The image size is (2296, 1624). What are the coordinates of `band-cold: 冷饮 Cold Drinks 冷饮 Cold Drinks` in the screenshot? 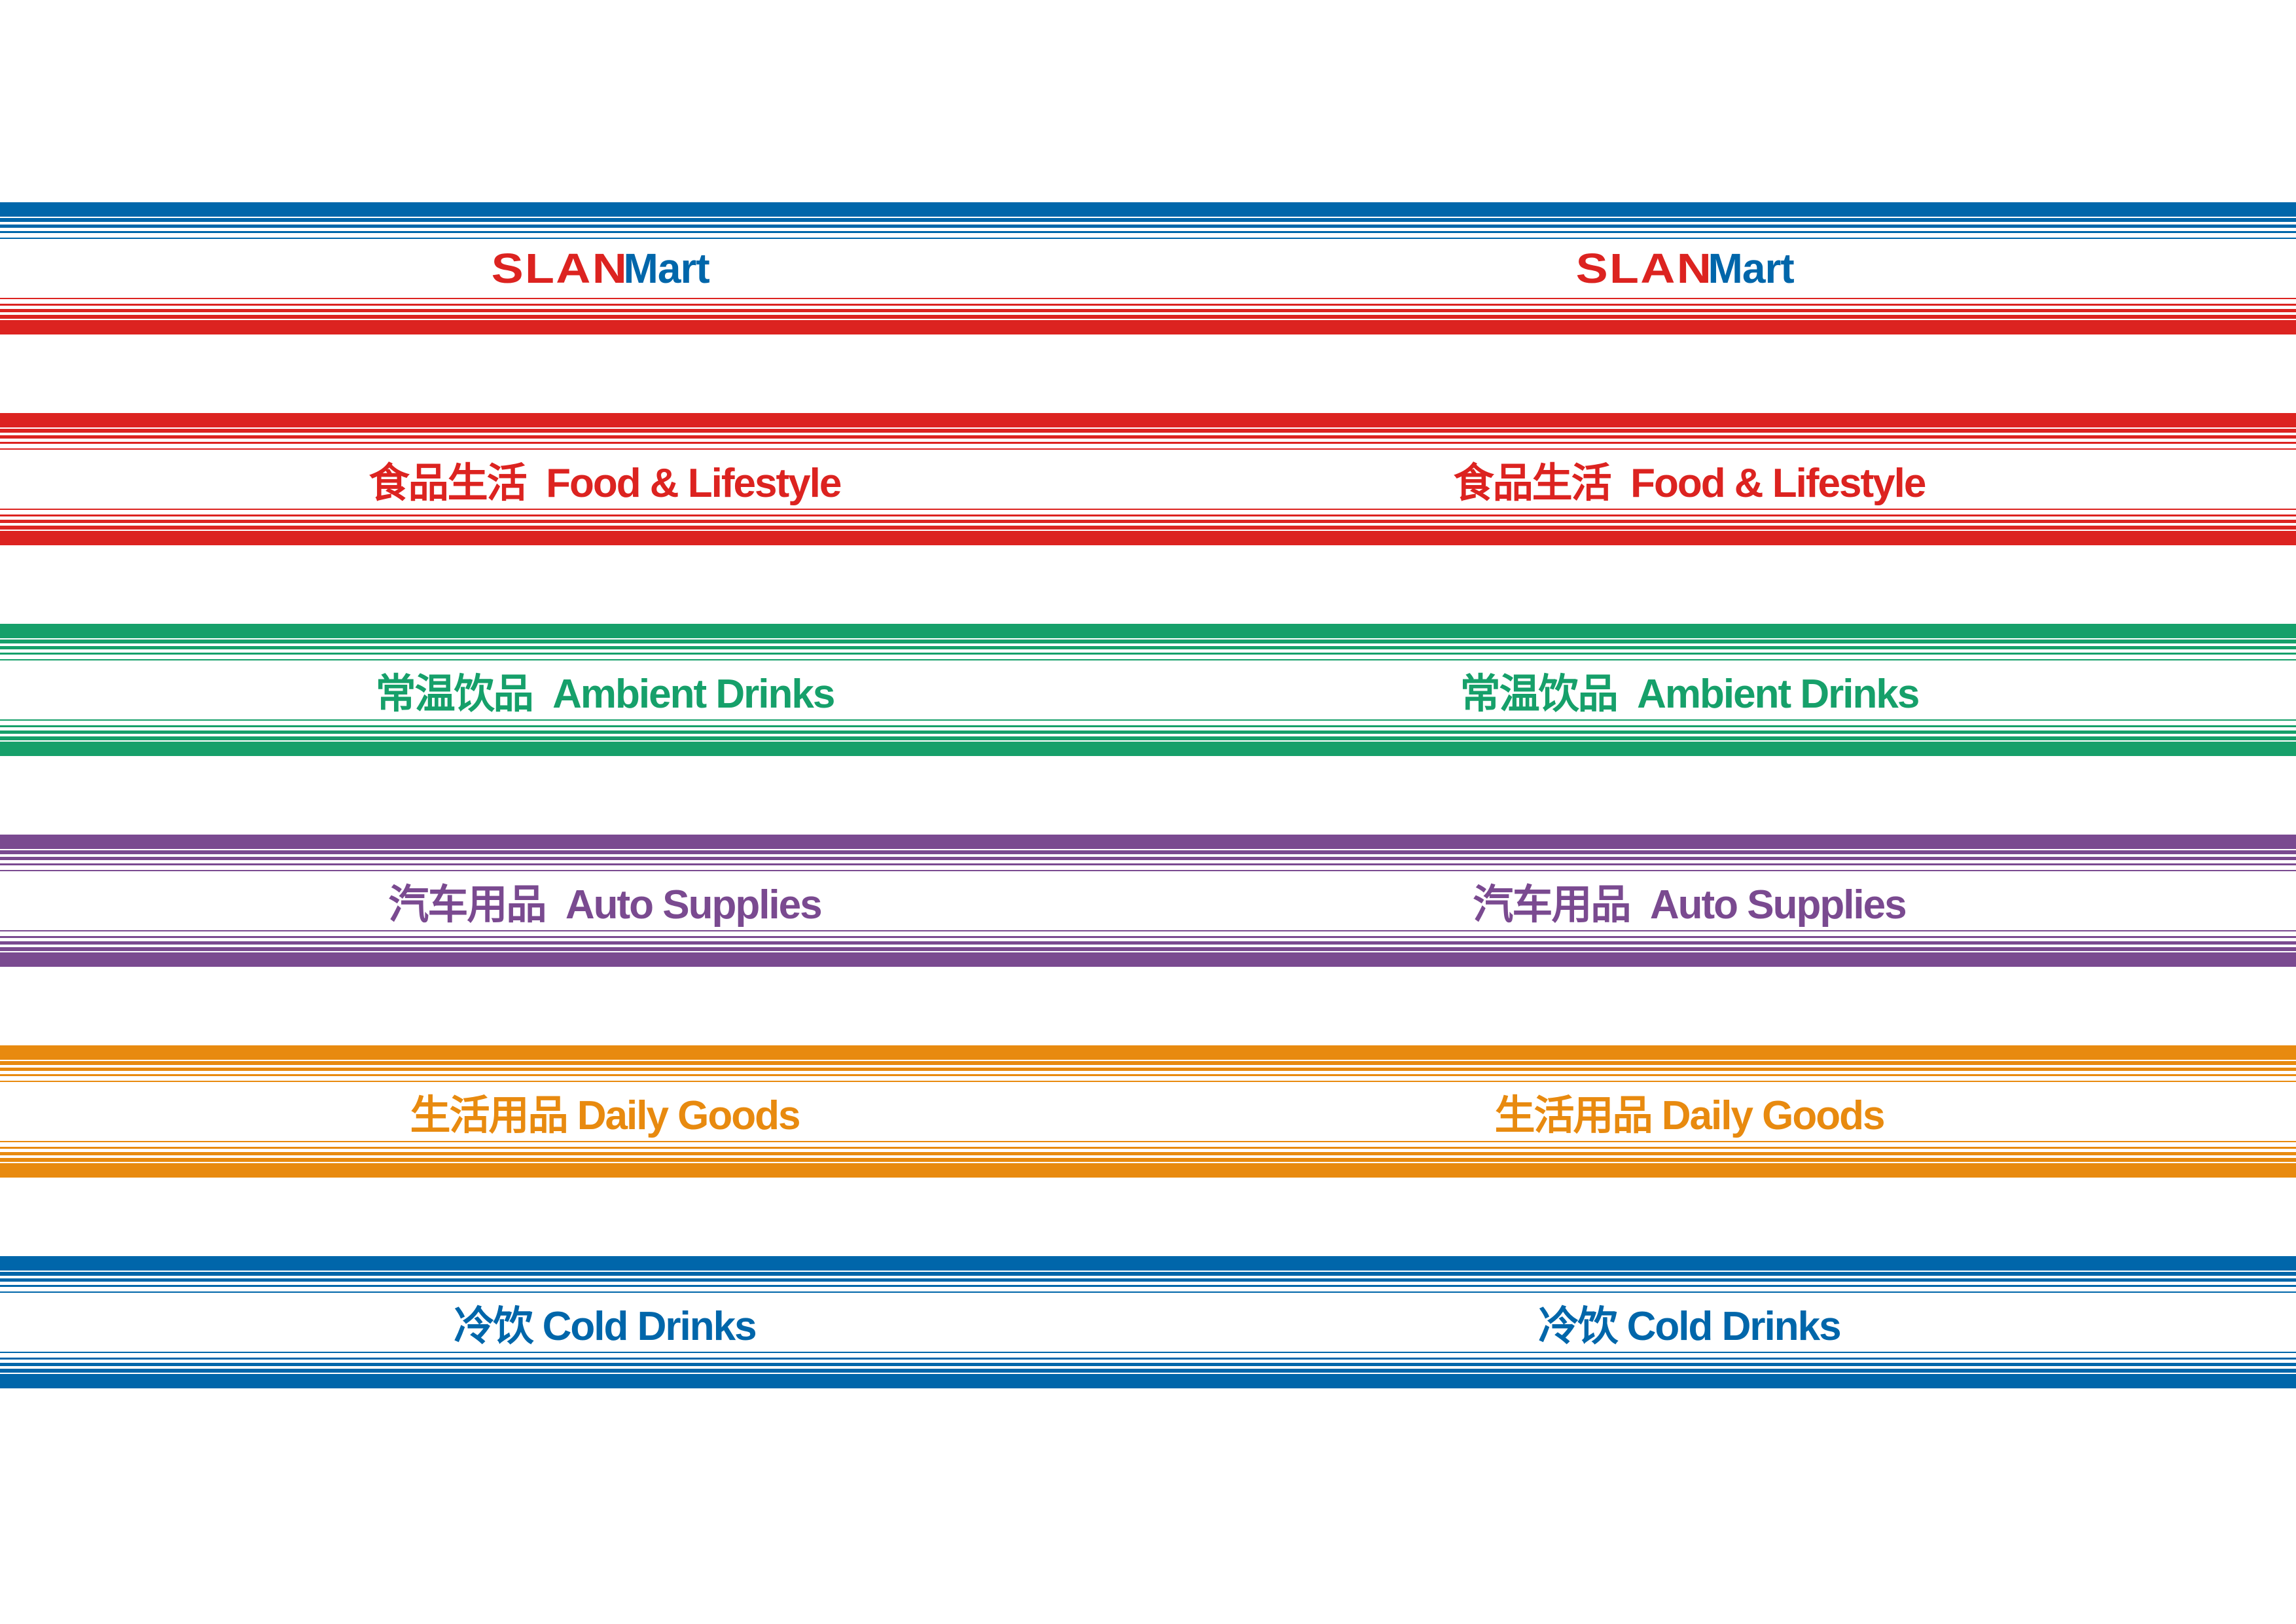 It's located at (1148, 1322).